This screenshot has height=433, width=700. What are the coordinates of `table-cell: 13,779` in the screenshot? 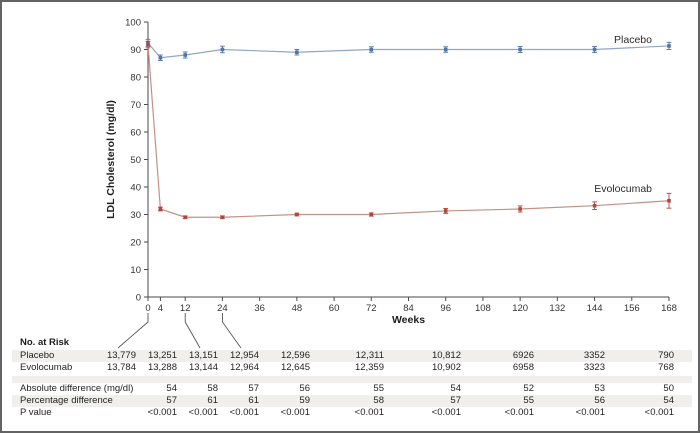 It's located at (121, 355).